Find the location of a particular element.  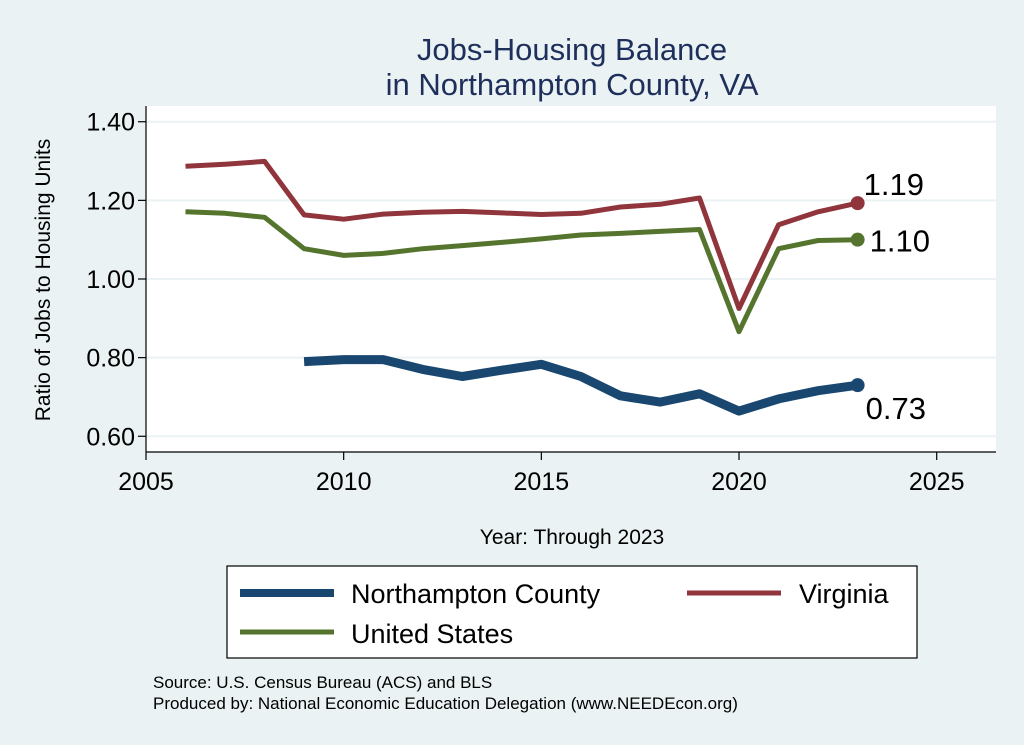

y-tick-label: 1.20 is located at coordinates (110, 201).